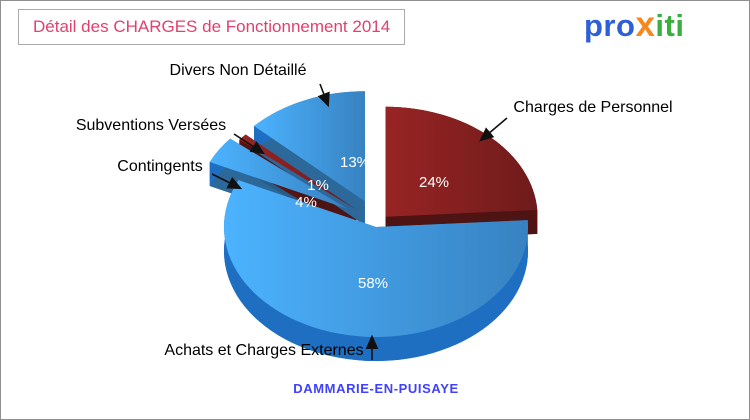 This screenshot has height=420, width=750. I want to click on pie-percent-labels: 24% 58% 4%1% 13%, so click(372, 223).